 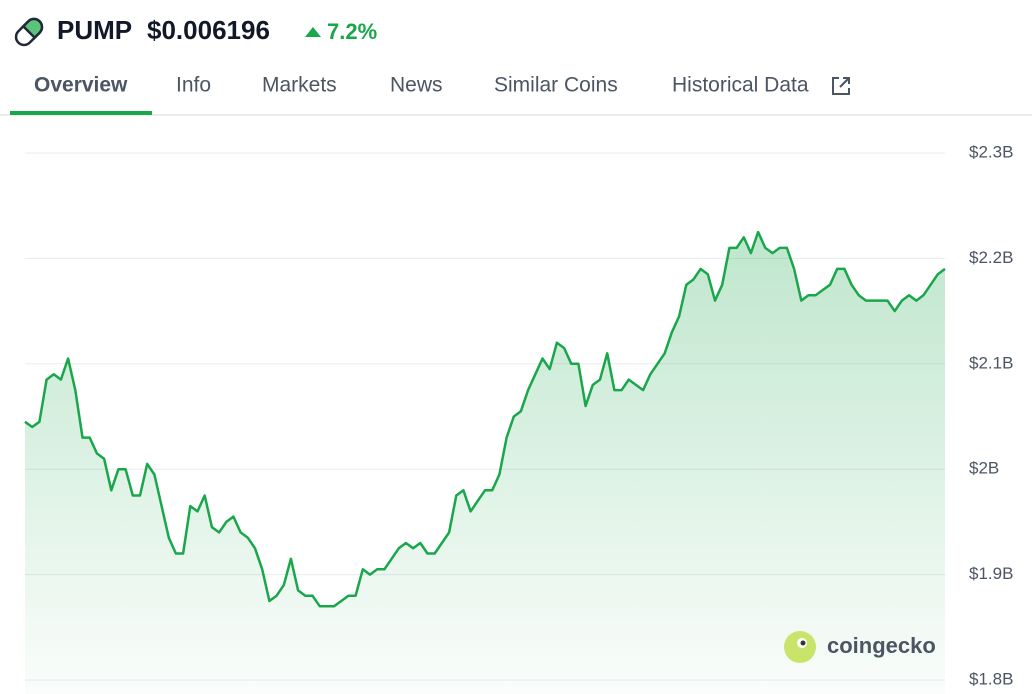 I want to click on watermark: coingecko, so click(x=881, y=645).